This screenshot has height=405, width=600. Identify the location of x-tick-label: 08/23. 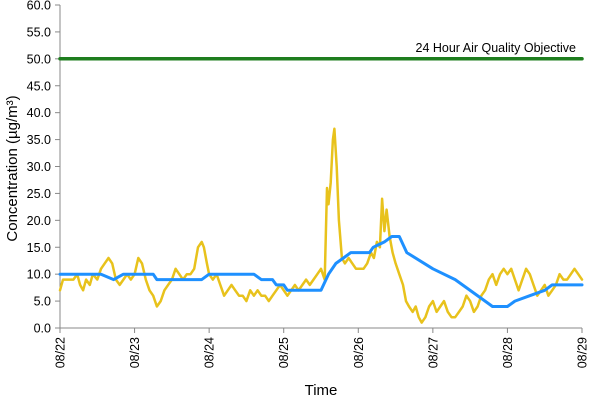
(135, 352).